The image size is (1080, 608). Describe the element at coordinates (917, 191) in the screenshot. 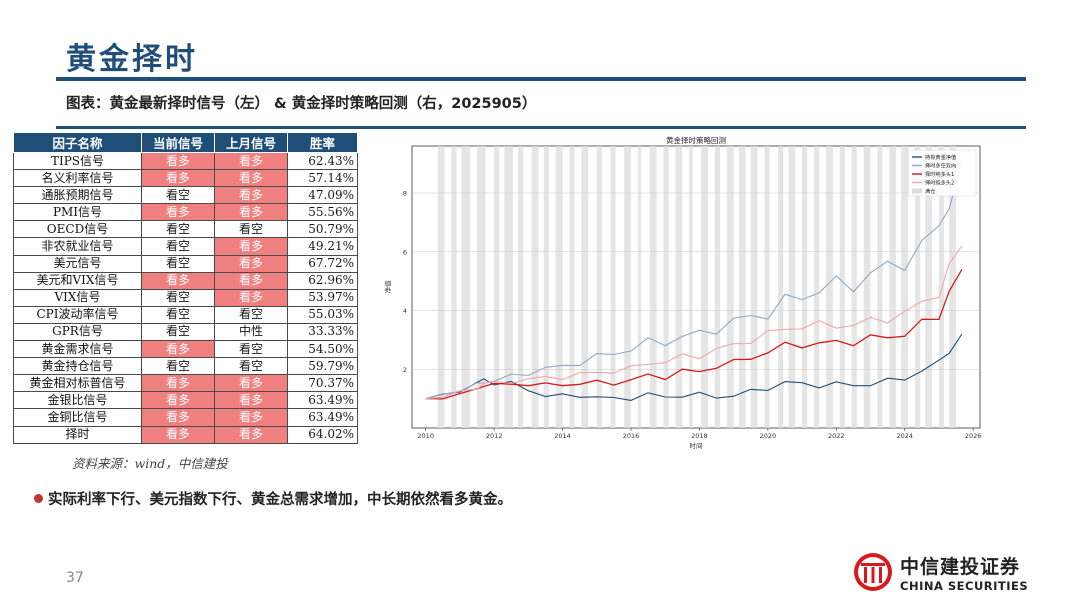

I see `legend-swatch` at that location.